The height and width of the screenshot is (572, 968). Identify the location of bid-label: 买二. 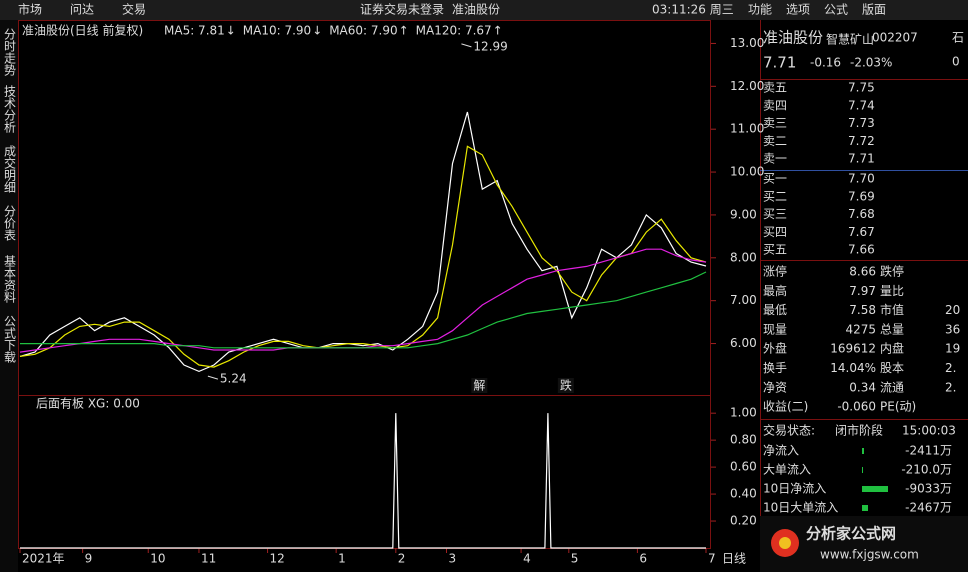
(775, 196).